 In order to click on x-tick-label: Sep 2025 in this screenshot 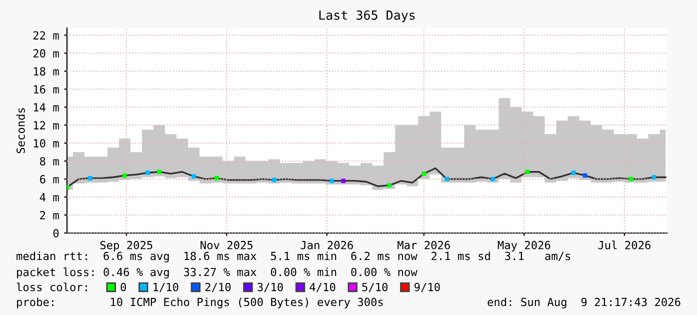, I will do `click(126, 246)`.